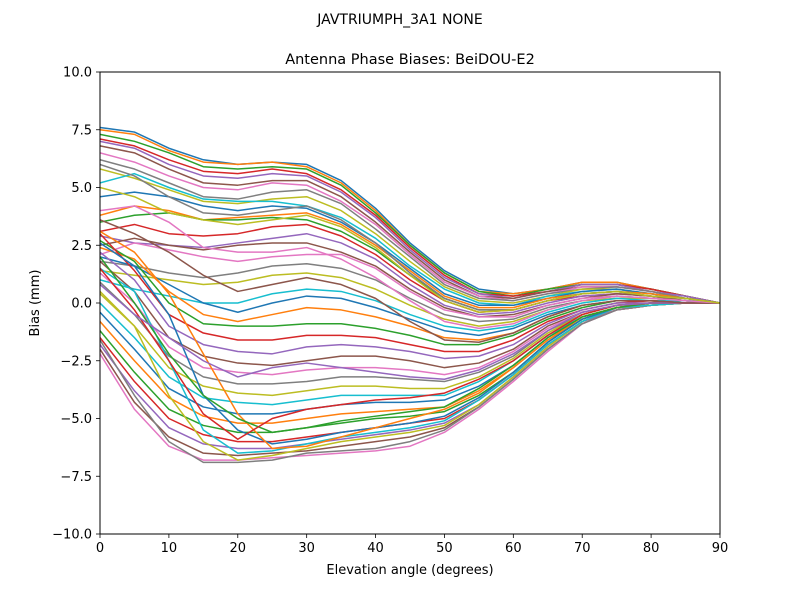 This screenshot has width=800, height=600. I want to click on figure-suptitle: JAVTRIUMPH_3A1 NONE, so click(399, 20).